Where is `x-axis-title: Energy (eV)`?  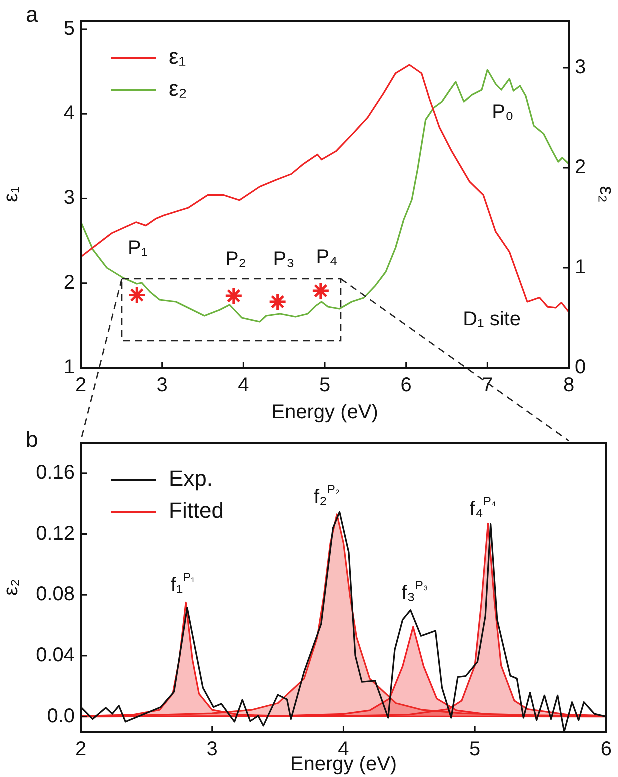 x-axis-title: Energy (eV) is located at coordinates (325, 413).